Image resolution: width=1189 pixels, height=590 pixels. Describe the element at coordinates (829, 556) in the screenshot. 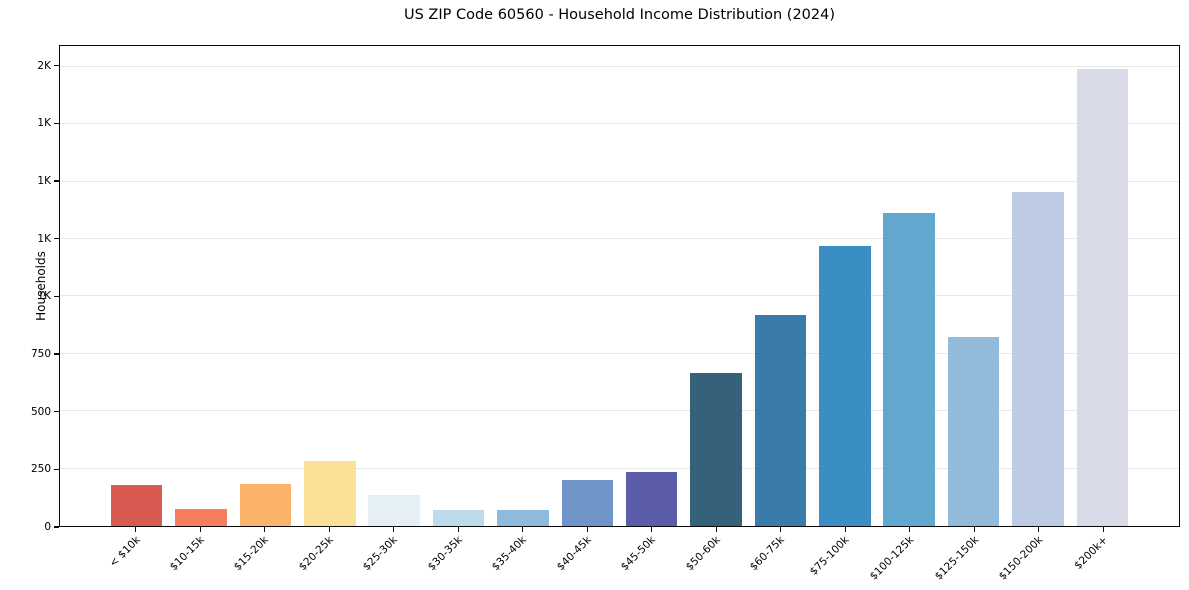

I see `x-tick-label: $75-100k` at that location.